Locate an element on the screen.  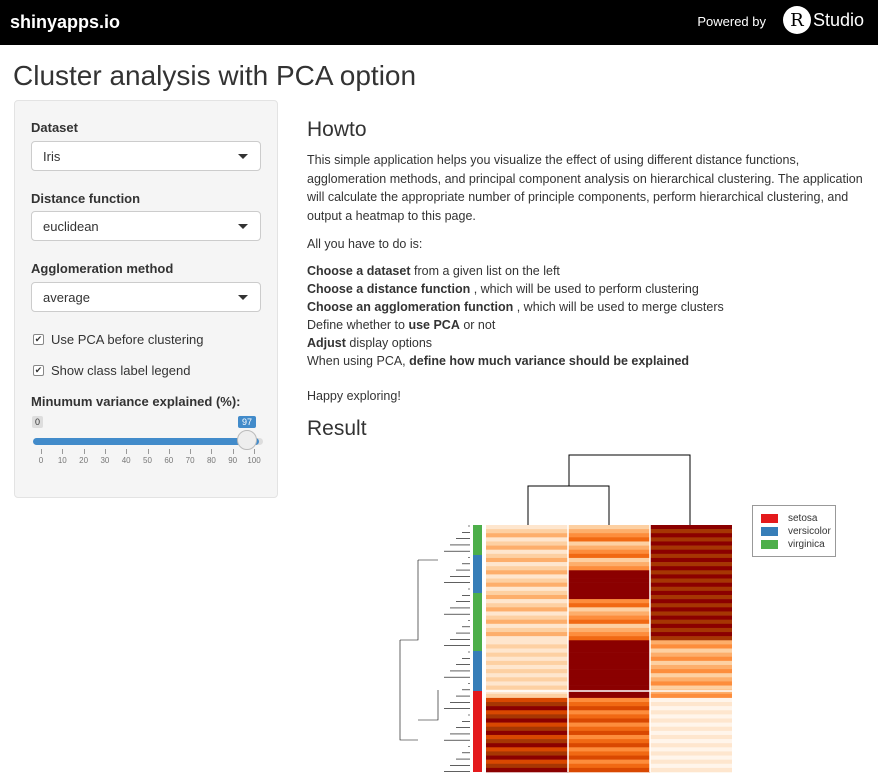
page-title: Cluster analysis with PCA option is located at coordinates (215, 75).